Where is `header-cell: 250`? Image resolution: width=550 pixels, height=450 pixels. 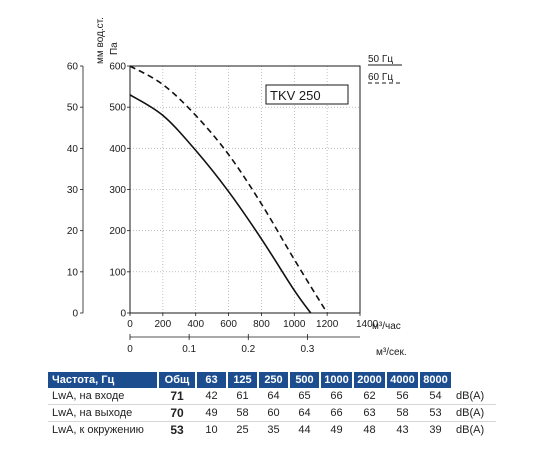 header-cell: 250 is located at coordinates (274, 380).